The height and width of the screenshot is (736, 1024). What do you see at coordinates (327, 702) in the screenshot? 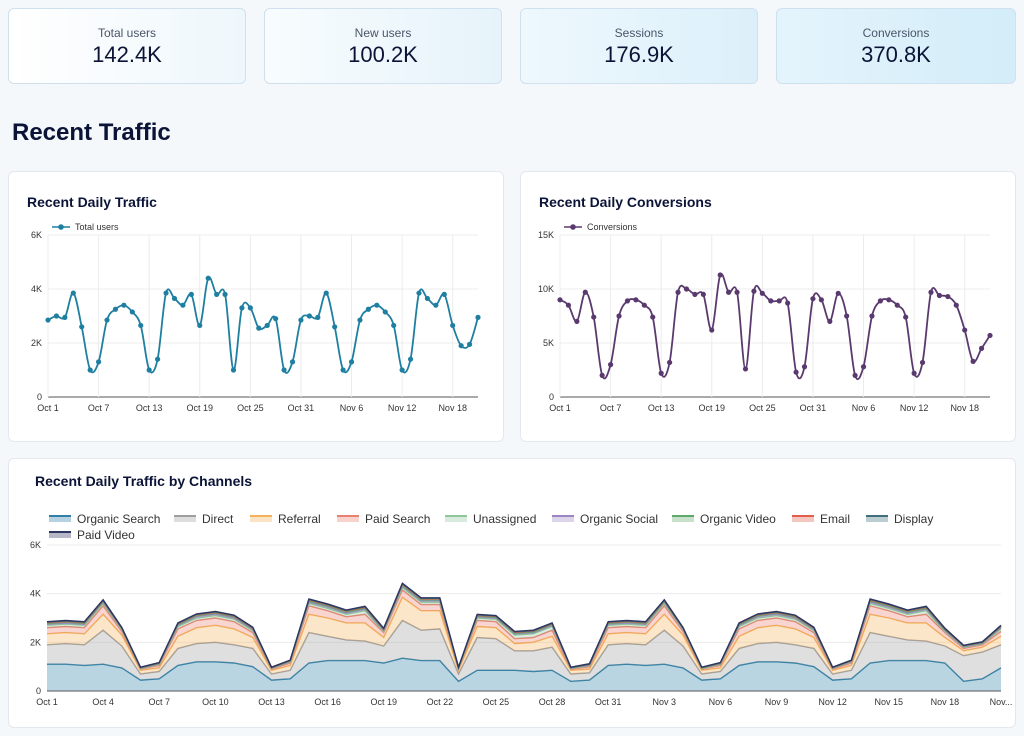
I see `x-tick-label: Oct 16` at bounding box center [327, 702].